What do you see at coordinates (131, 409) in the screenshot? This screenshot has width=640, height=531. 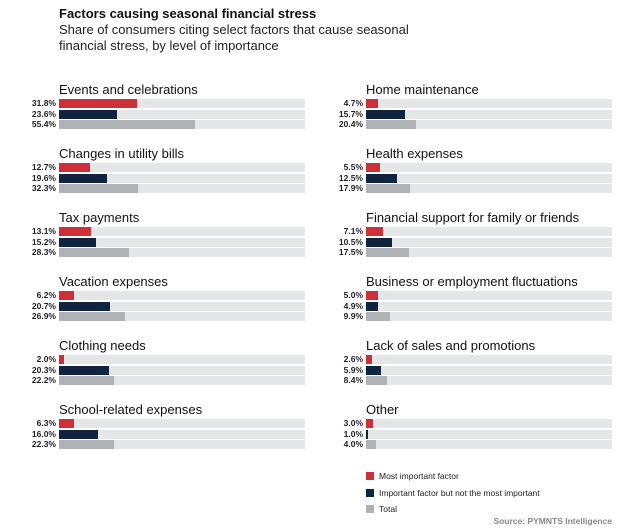 I see `category-label: School-related expenses` at bounding box center [131, 409].